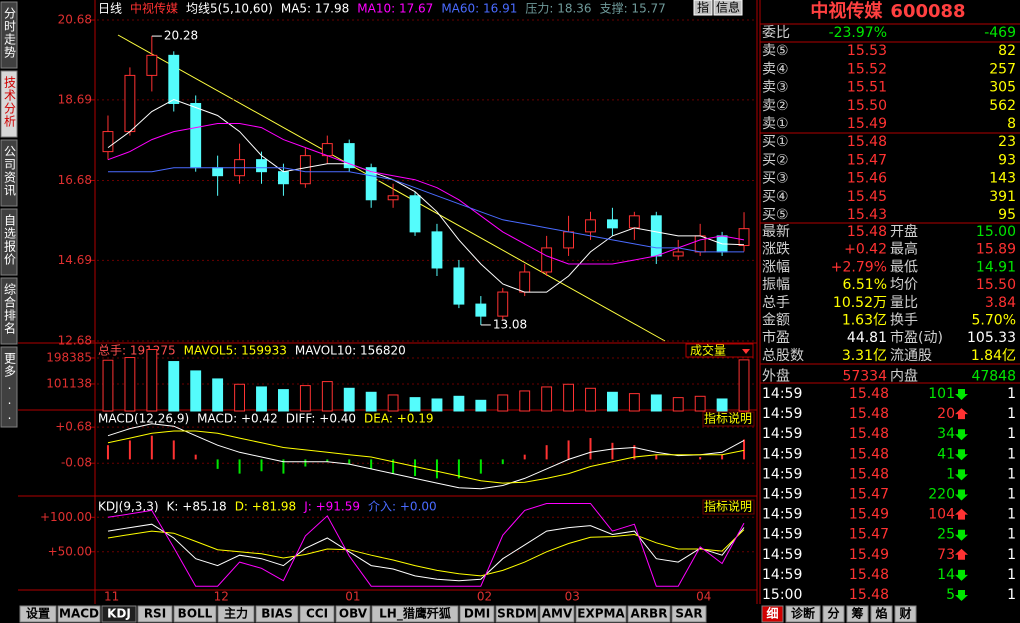  Describe the element at coordinates (864, 321) in the screenshot. I see `stat-value: 1.63亿` at that location.